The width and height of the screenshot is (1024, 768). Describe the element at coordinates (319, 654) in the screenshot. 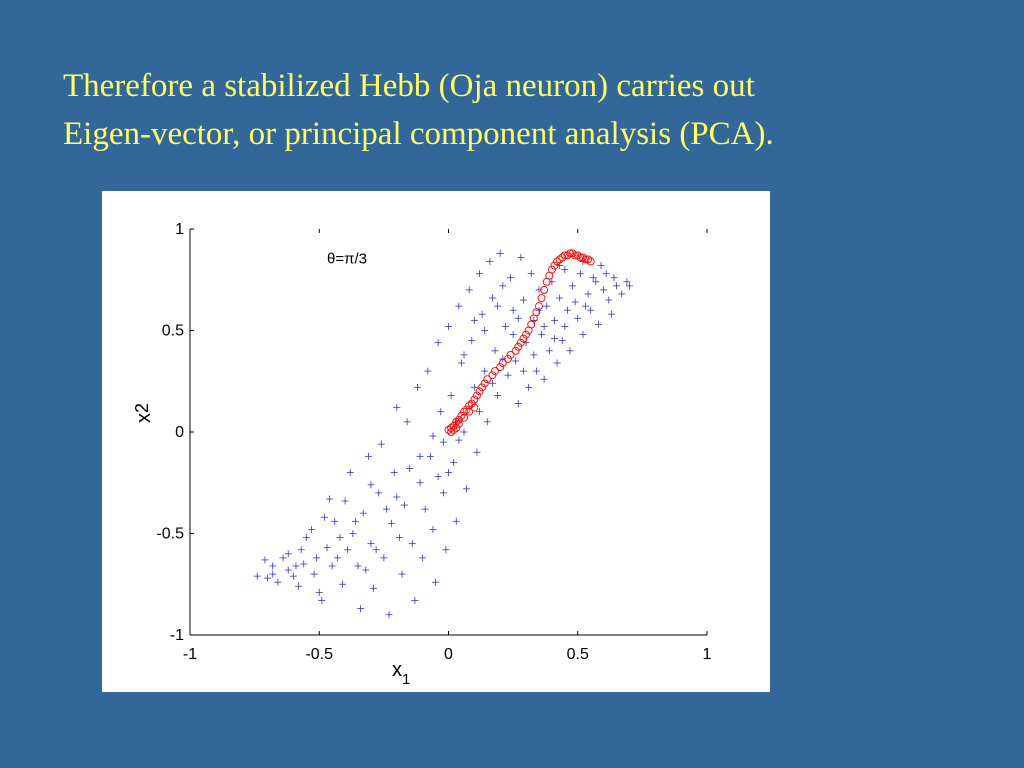

I see `x-tick-label: -0.5` at that location.